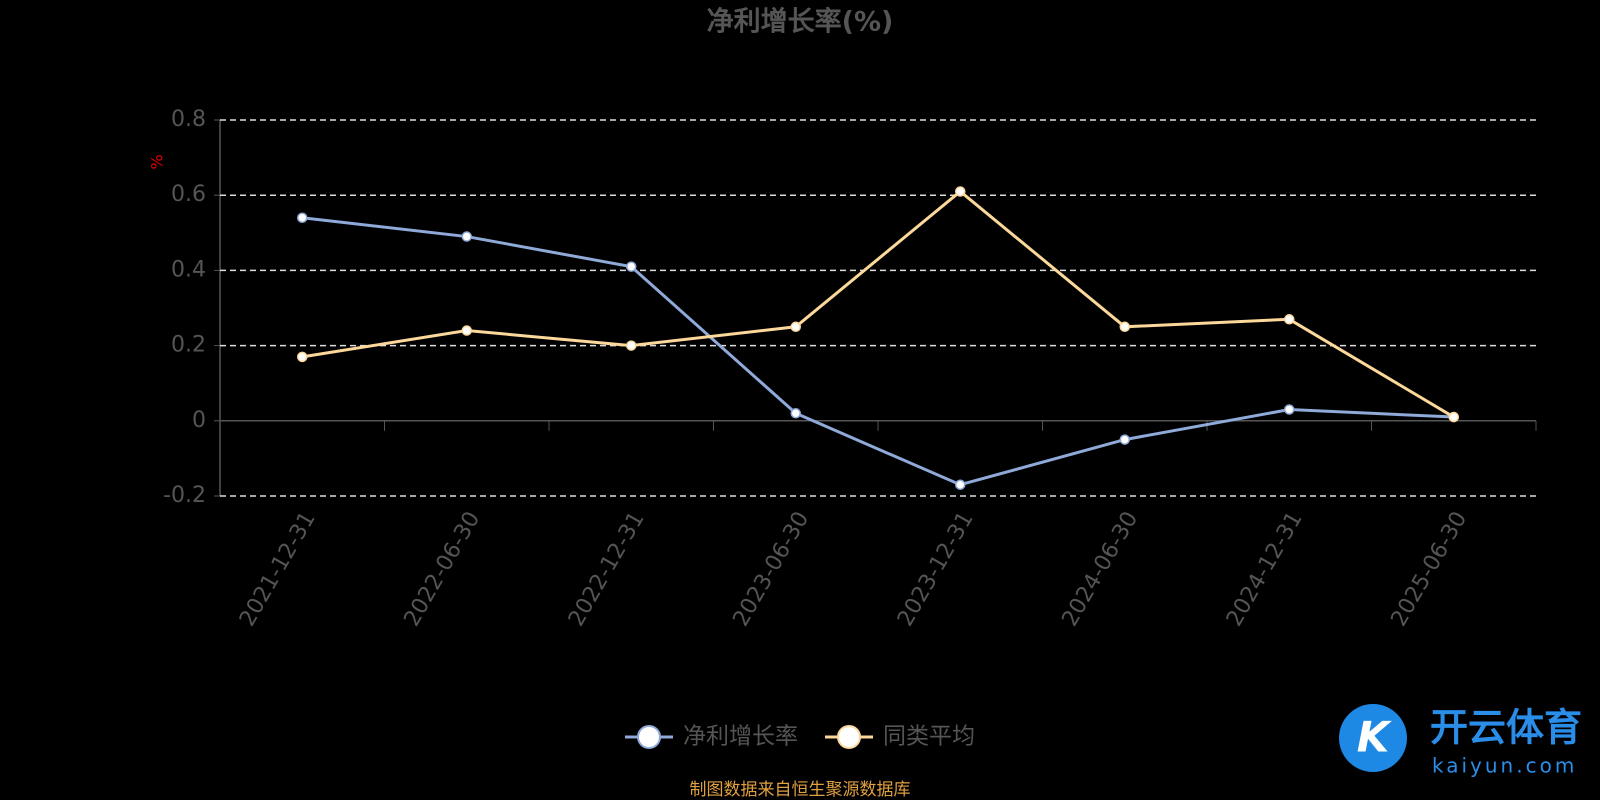 This screenshot has height=800, width=1600. What do you see at coordinates (184, 495) in the screenshot?
I see `y-tick-label: -0.2` at bounding box center [184, 495].